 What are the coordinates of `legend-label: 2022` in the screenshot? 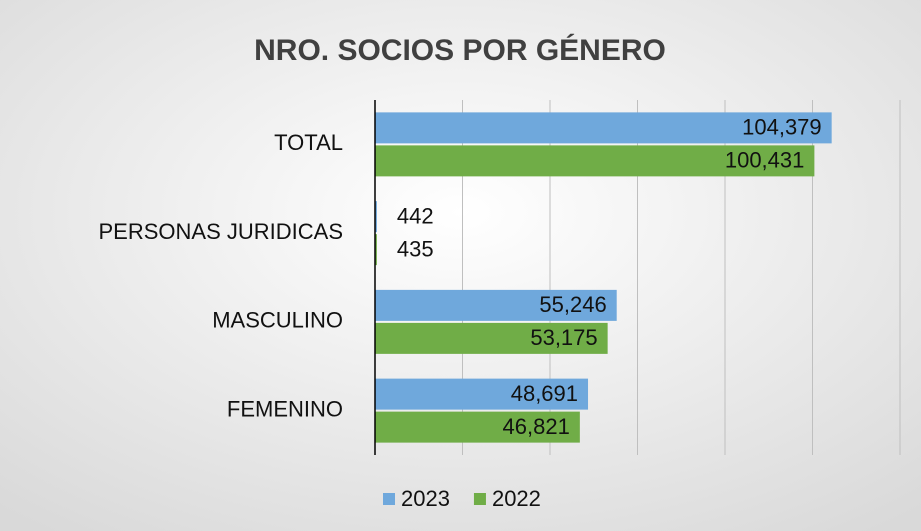 It's located at (516, 498).